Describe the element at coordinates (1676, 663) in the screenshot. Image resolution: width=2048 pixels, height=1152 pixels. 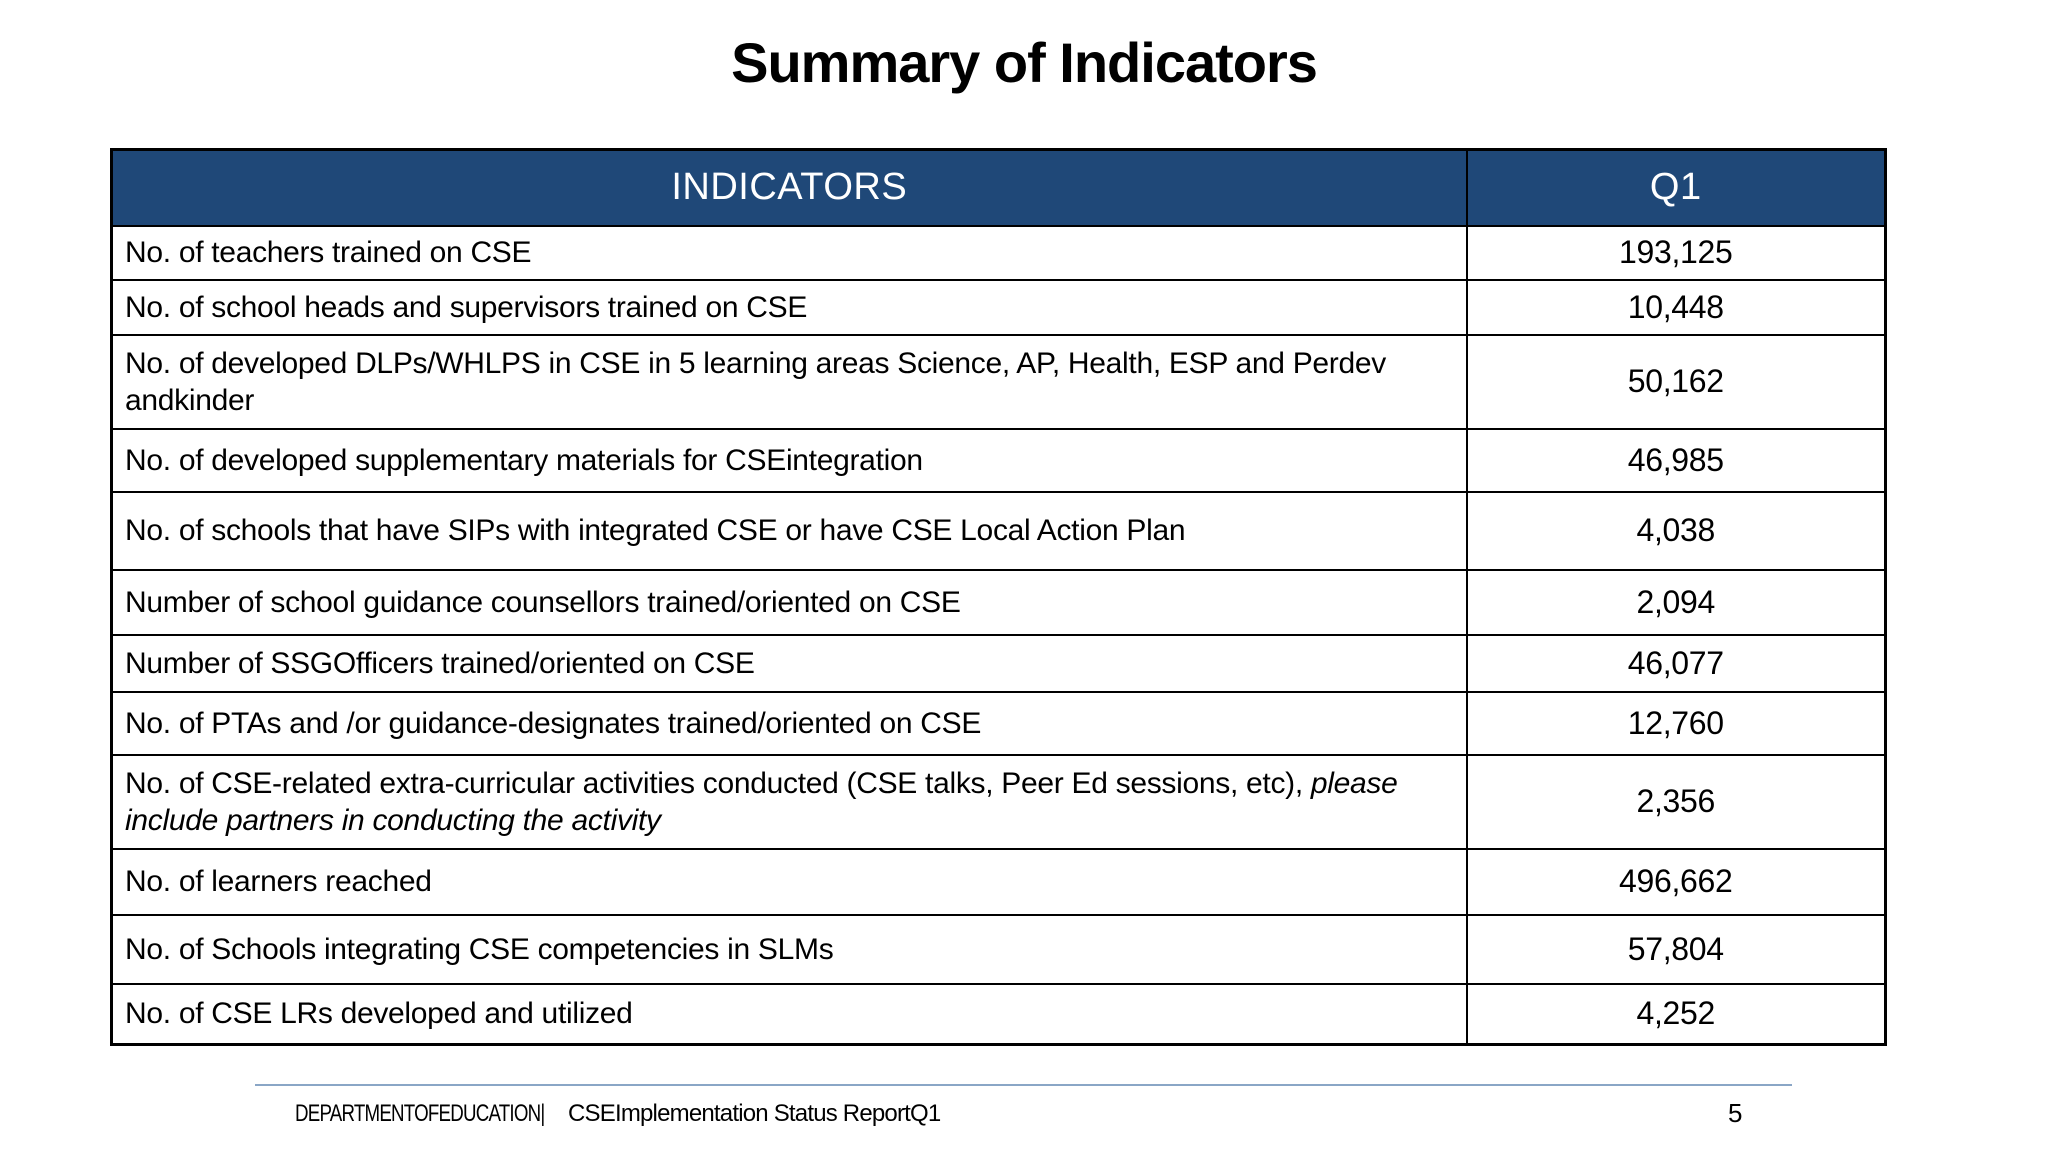
I see `q1-value-cell: 46,077` at that location.